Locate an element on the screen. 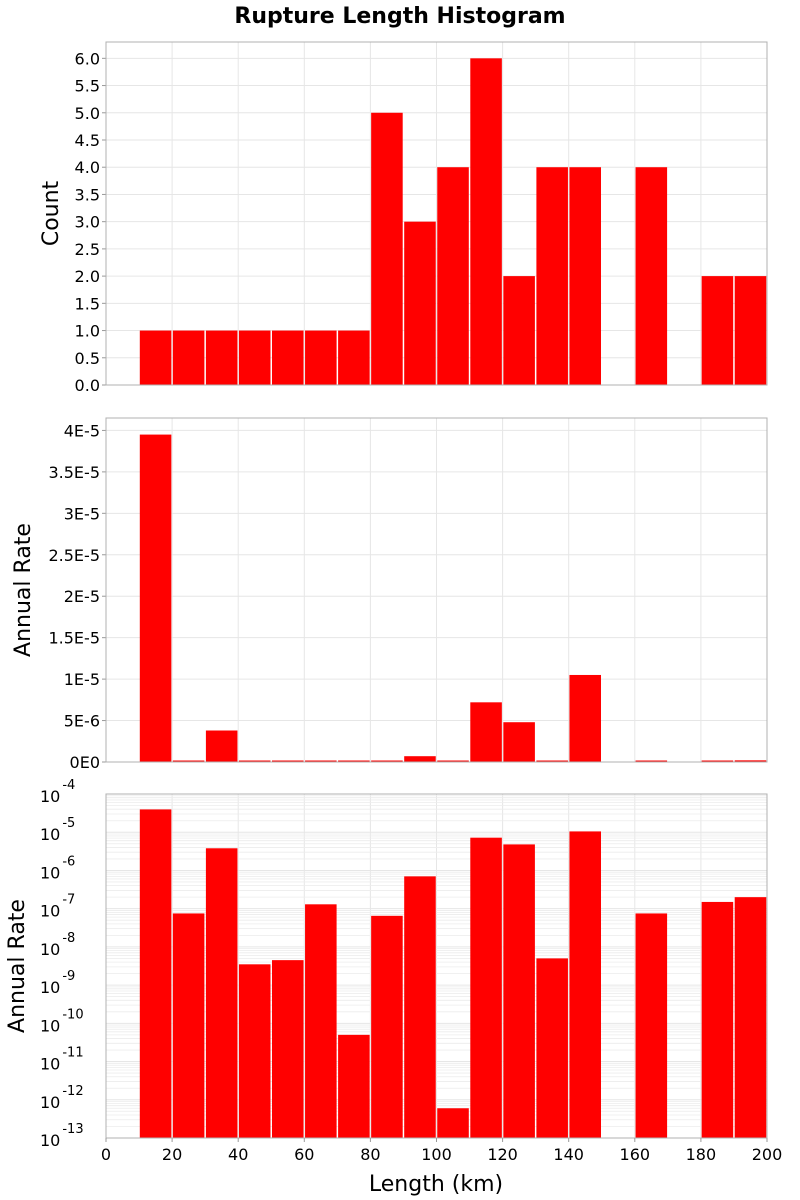  y-tick-label: 10⁻⁷ is located at coordinates (57, 907).